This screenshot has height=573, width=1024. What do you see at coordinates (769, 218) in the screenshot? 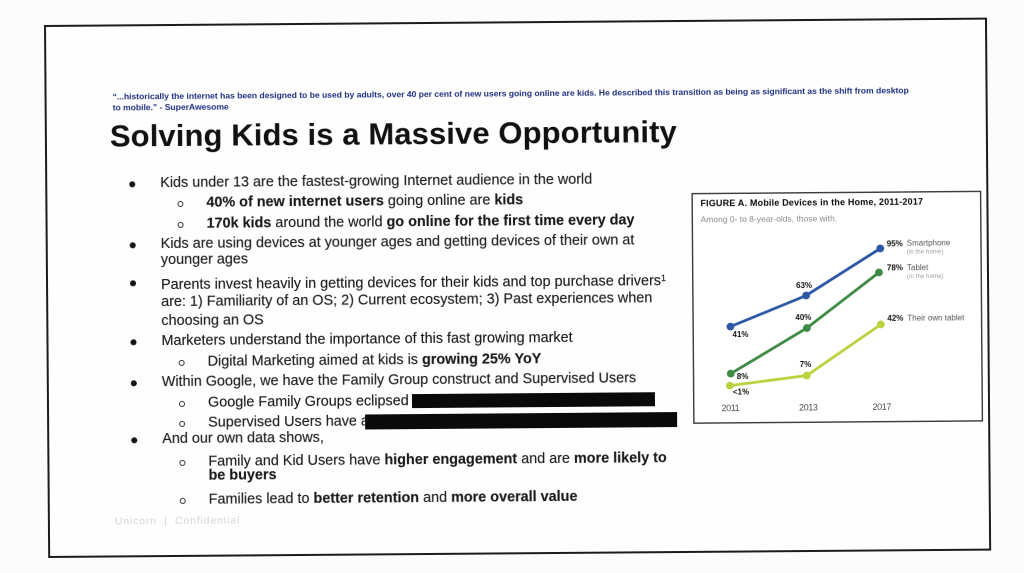
I see `svg-text:Among 0- to 8-year-olds, those: Among 0- to 8-year-olds, those with.` at bounding box center [769, 218].